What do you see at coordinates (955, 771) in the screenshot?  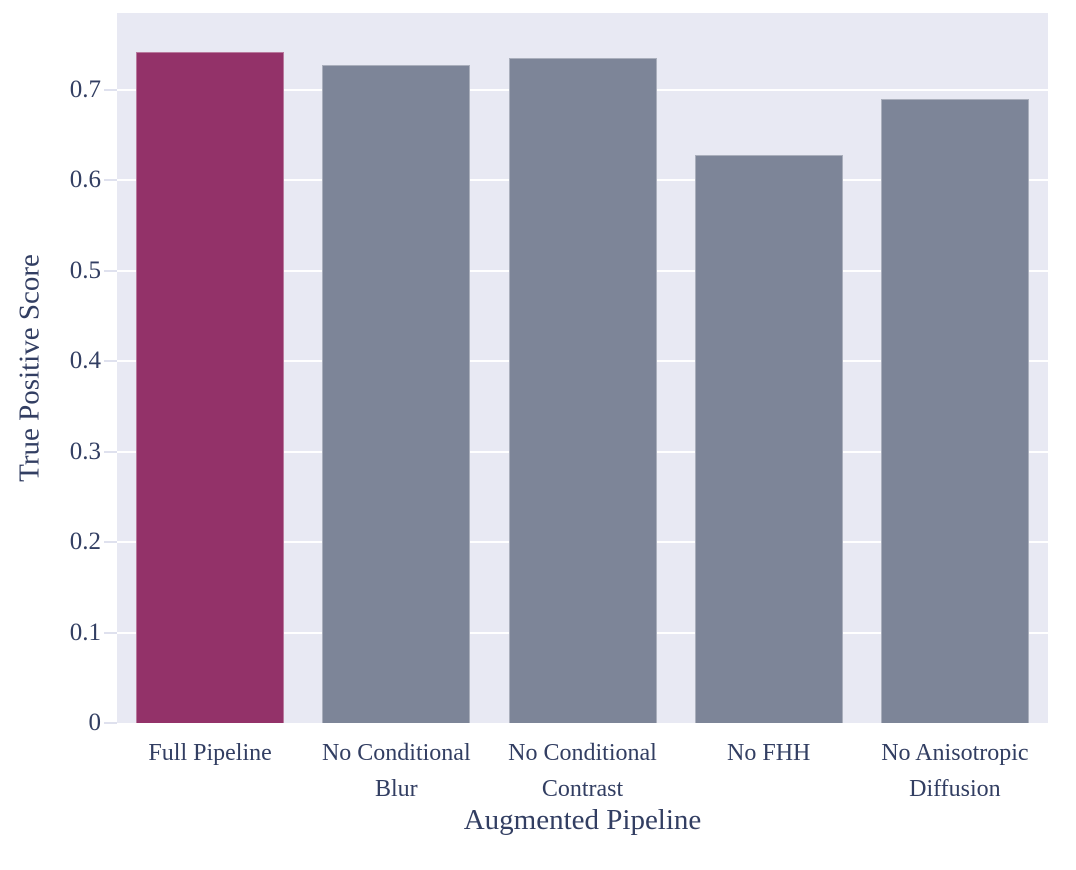 I see `x-tick-label-no-anisotropic-diffusion: No Anisotropic Diffusion` at bounding box center [955, 771].